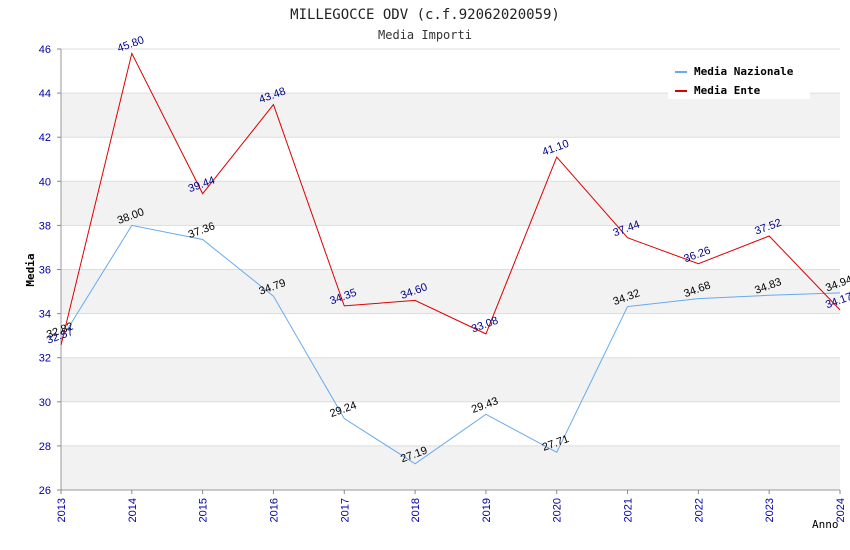 The height and width of the screenshot is (550, 850). What do you see at coordinates (45, 315) in the screenshot?
I see `y-tick-label: 34` at bounding box center [45, 315].